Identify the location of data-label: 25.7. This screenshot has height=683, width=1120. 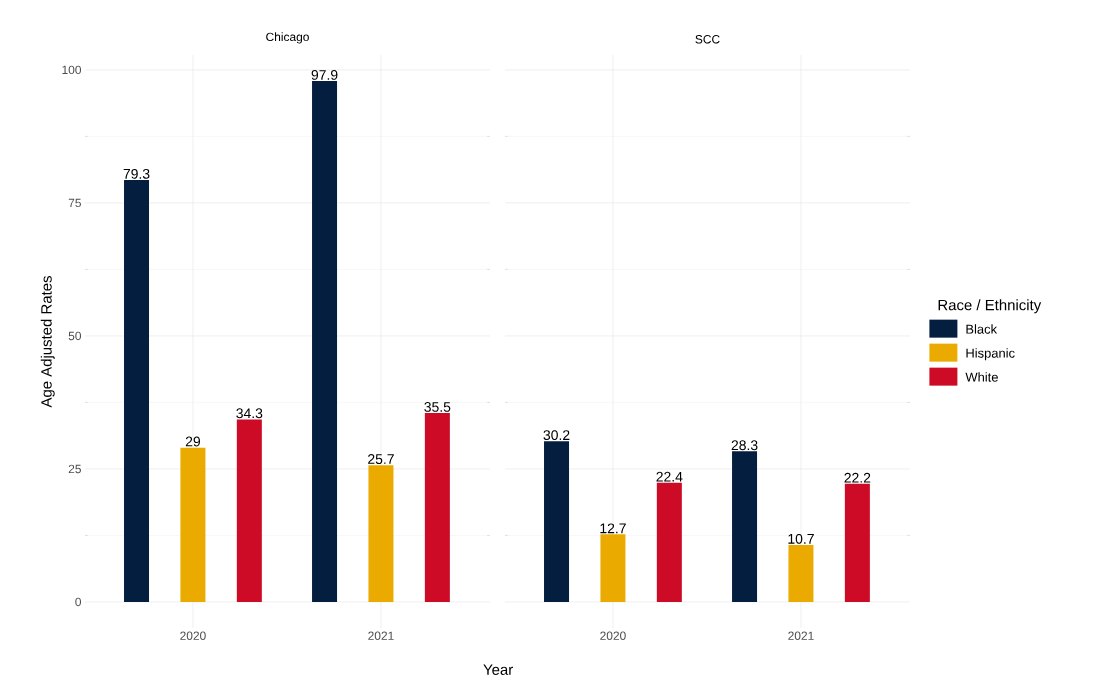
(381, 459).